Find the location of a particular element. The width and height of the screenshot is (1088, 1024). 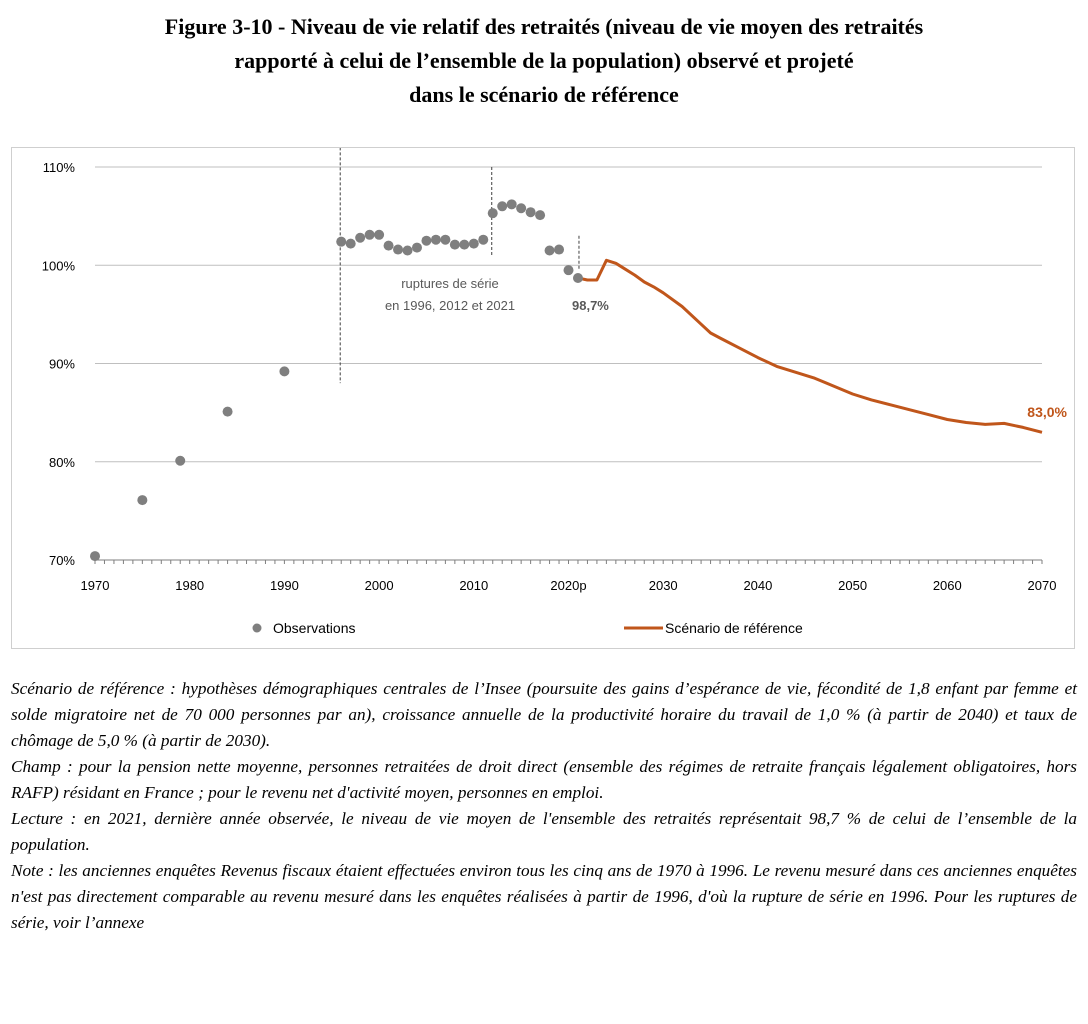

x-tick-label: 2040 is located at coordinates (757, 585).